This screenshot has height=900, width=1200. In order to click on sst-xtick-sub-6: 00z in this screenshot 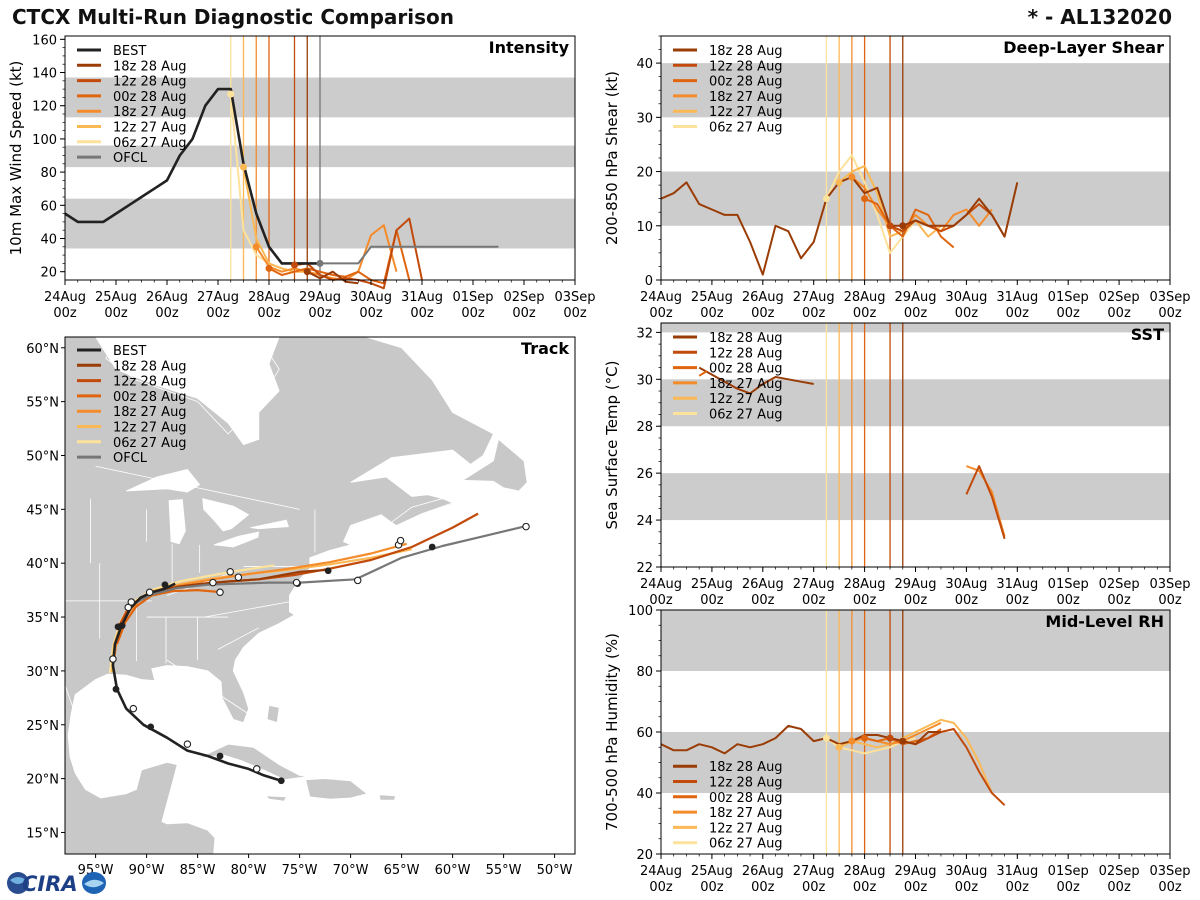, I will do `click(967, 600)`.